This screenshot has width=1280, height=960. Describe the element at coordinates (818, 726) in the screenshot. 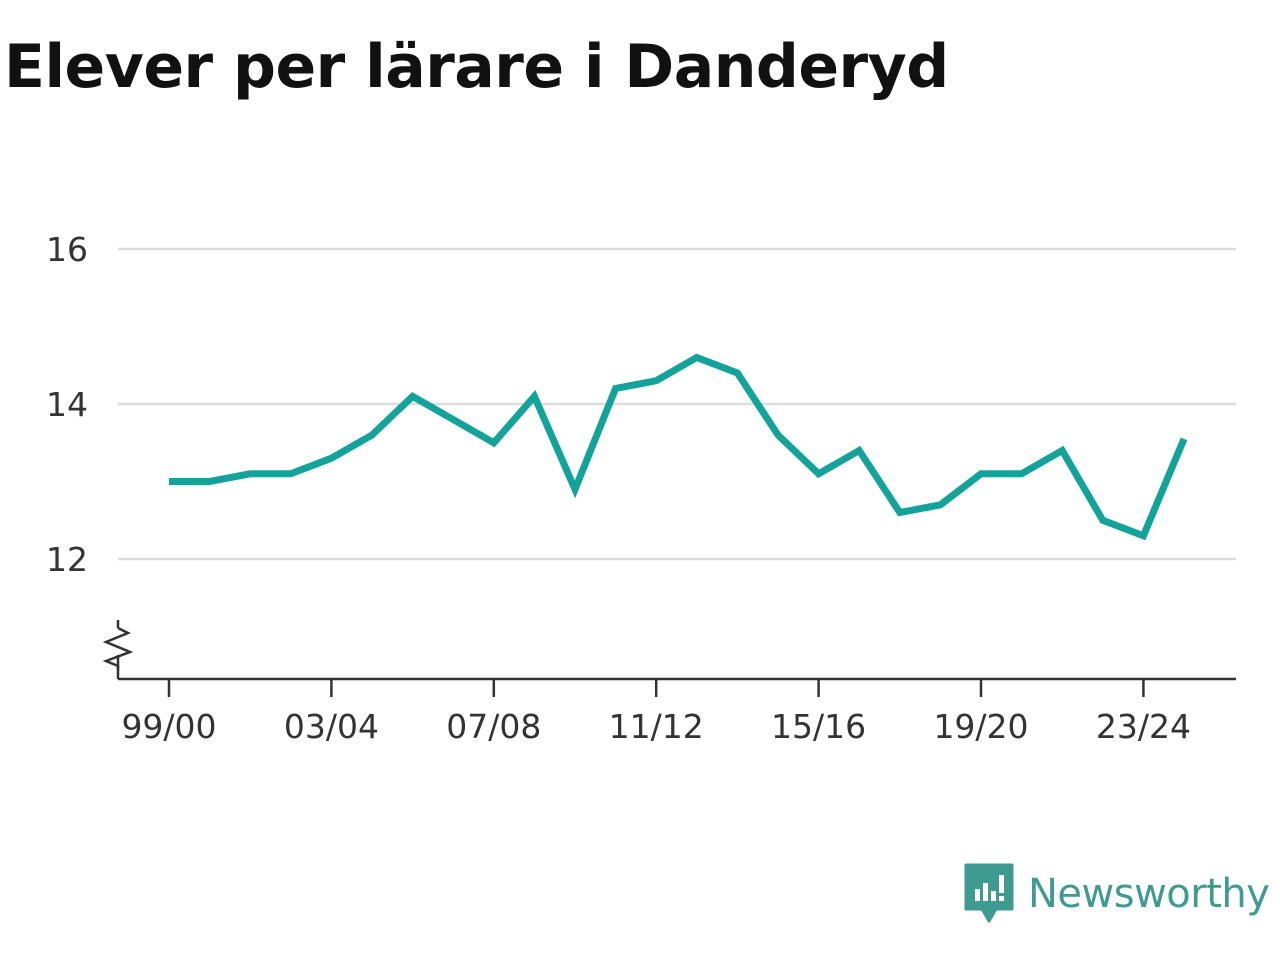

I see `x-tick-label: 15/16` at that location.